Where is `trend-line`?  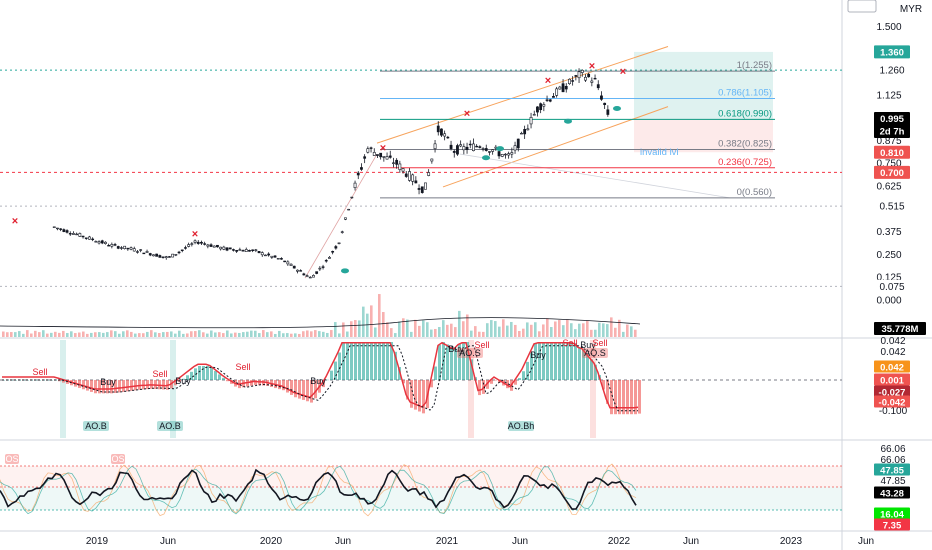
trend-line is located at coordinates (341, 216).